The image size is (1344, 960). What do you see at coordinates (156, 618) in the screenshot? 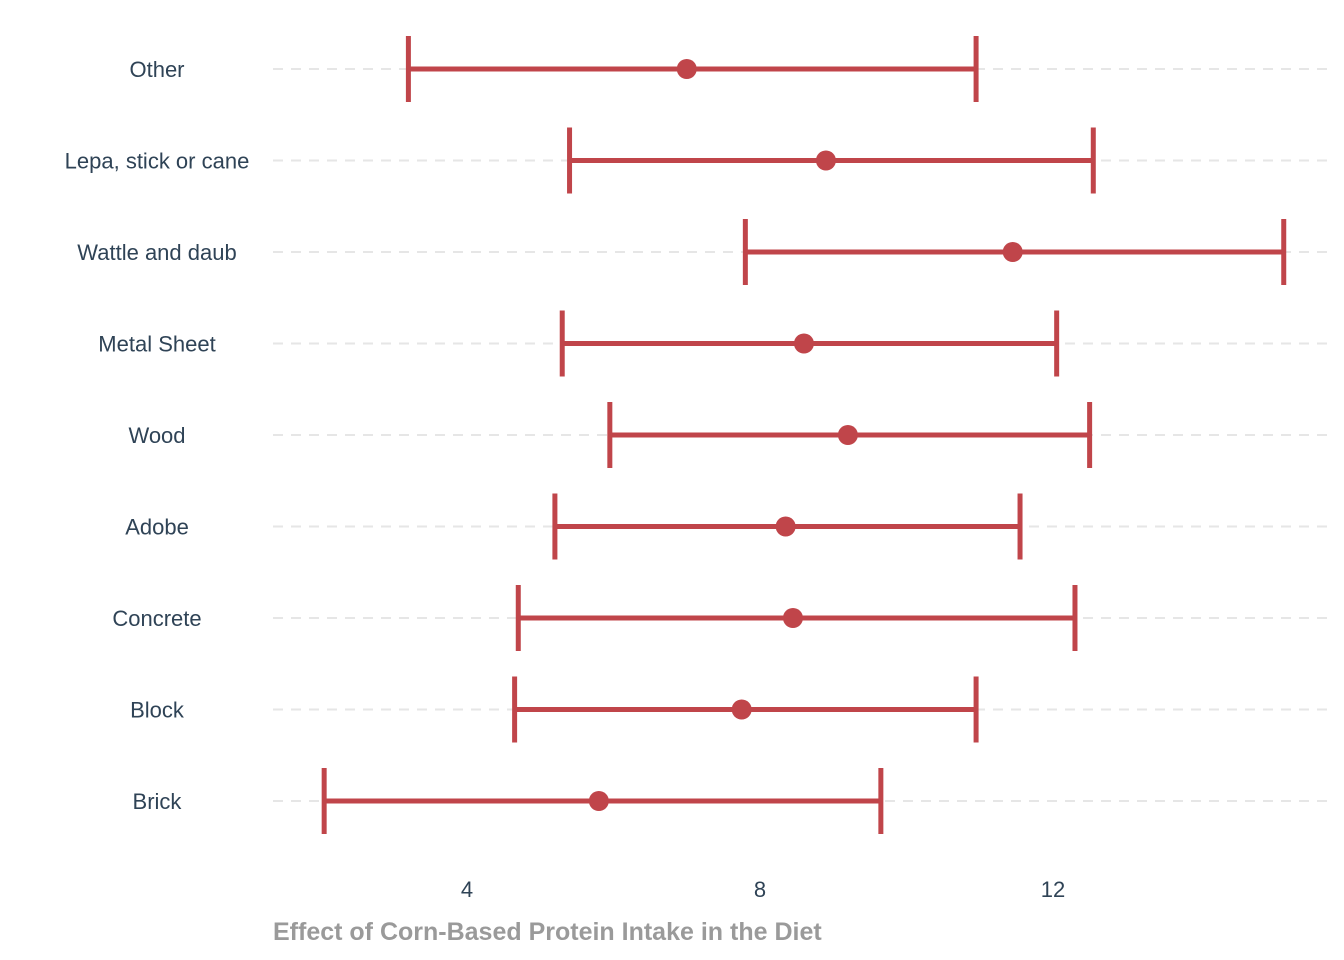
I see `y-tick-label: Concrete` at bounding box center [156, 618].